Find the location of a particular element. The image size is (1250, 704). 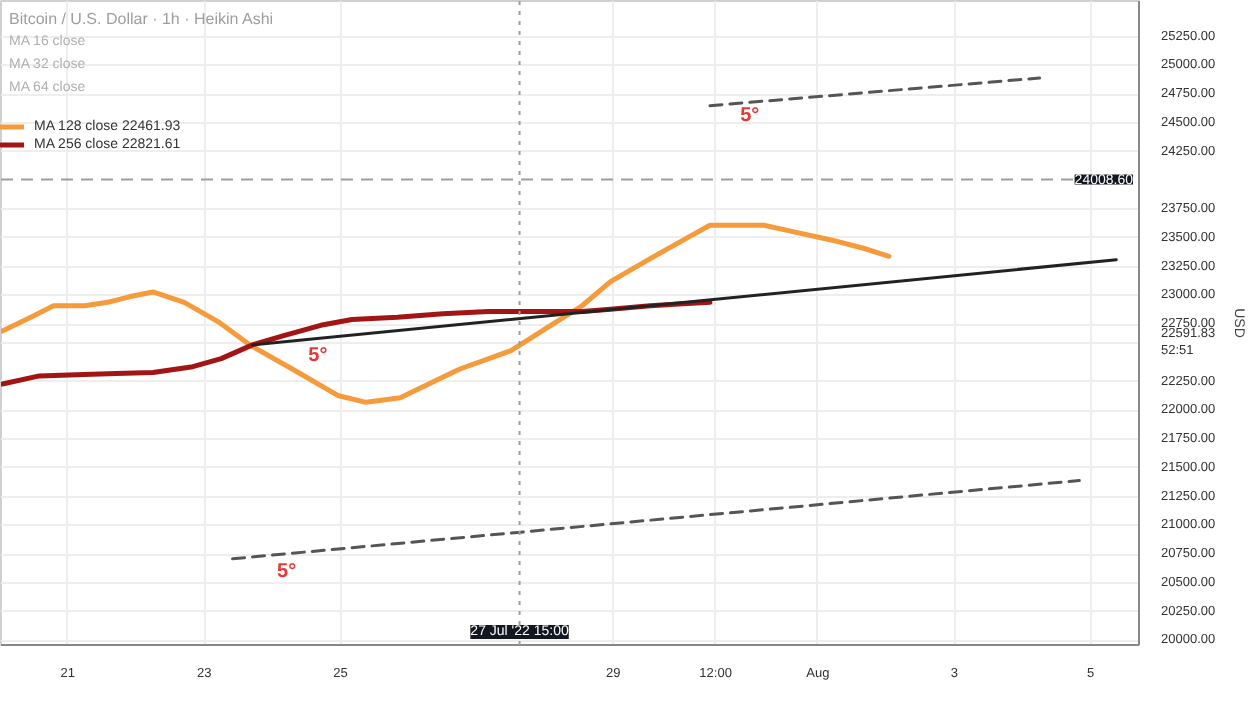

text: Bitcoin / U.S. Dollar · 1h · Heikin Ashi is located at coordinates (141, 19).